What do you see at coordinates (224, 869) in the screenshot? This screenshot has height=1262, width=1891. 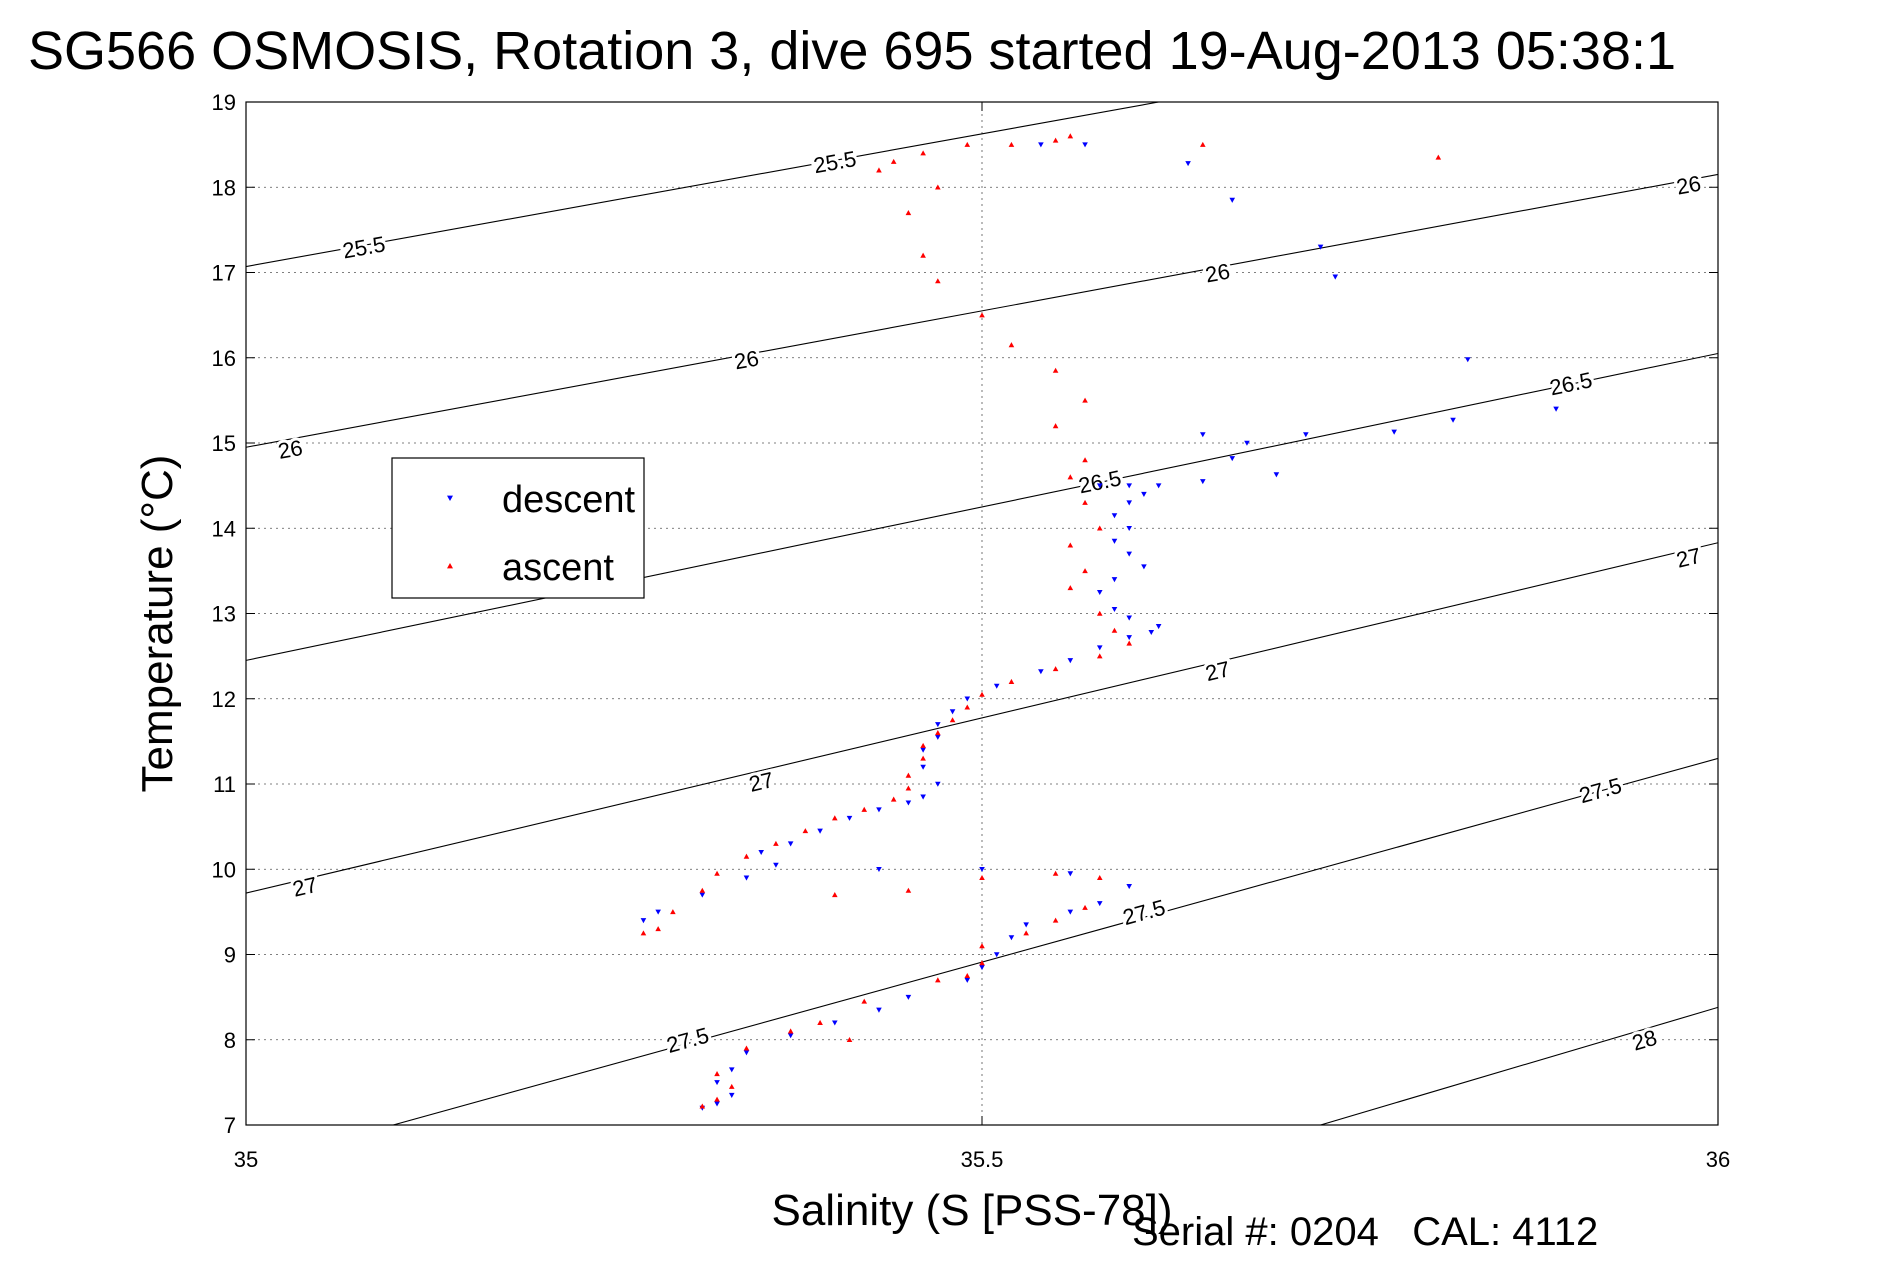 I see `y-tick-label: 10` at bounding box center [224, 869].